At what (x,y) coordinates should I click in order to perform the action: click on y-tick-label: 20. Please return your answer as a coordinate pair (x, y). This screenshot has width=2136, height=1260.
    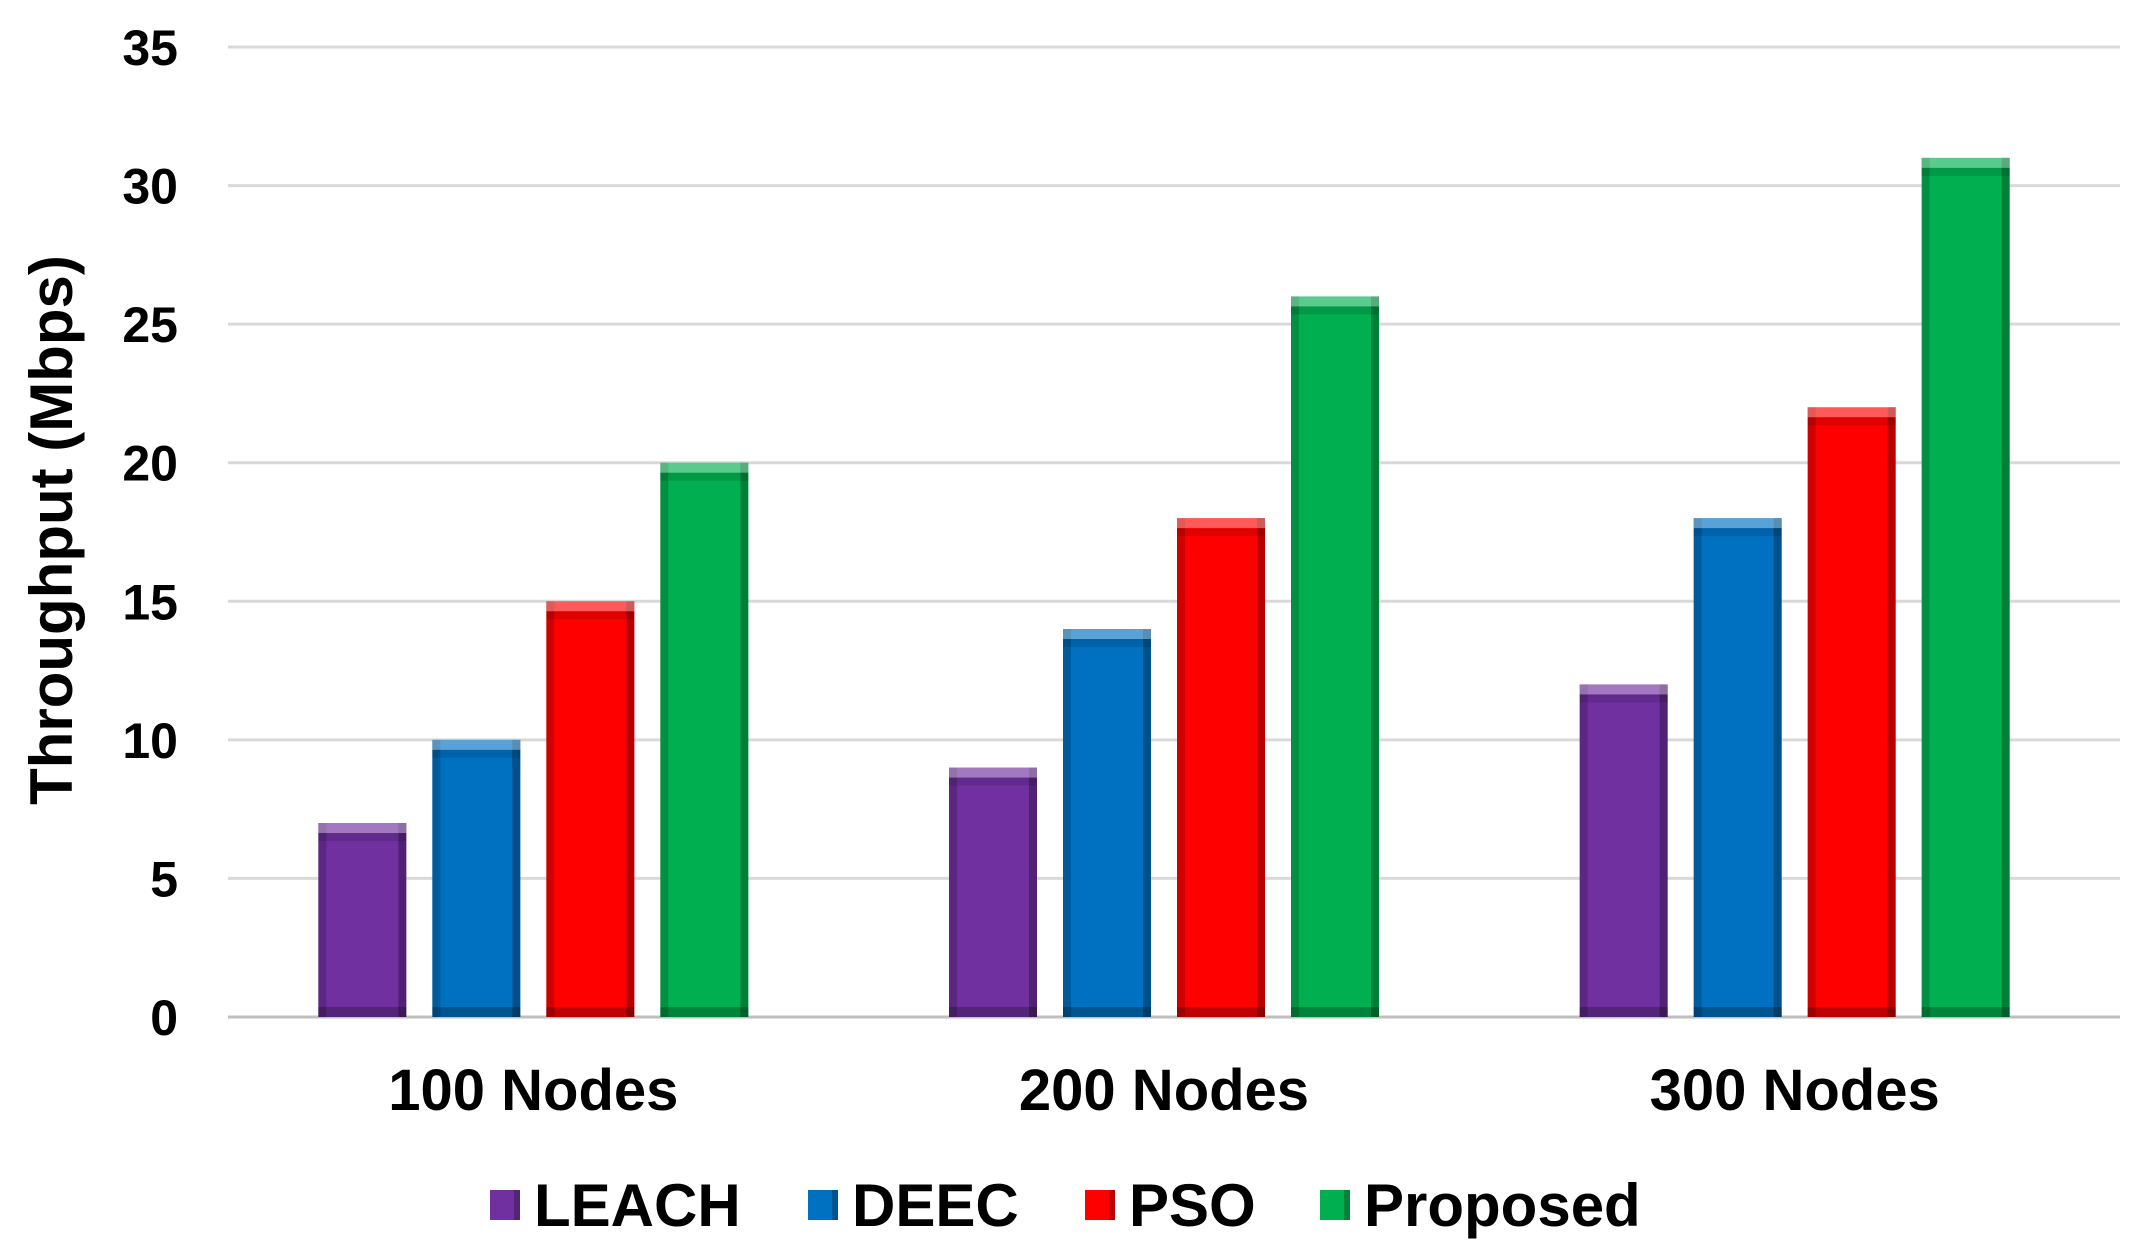
    Looking at the image, I should click on (150, 464).